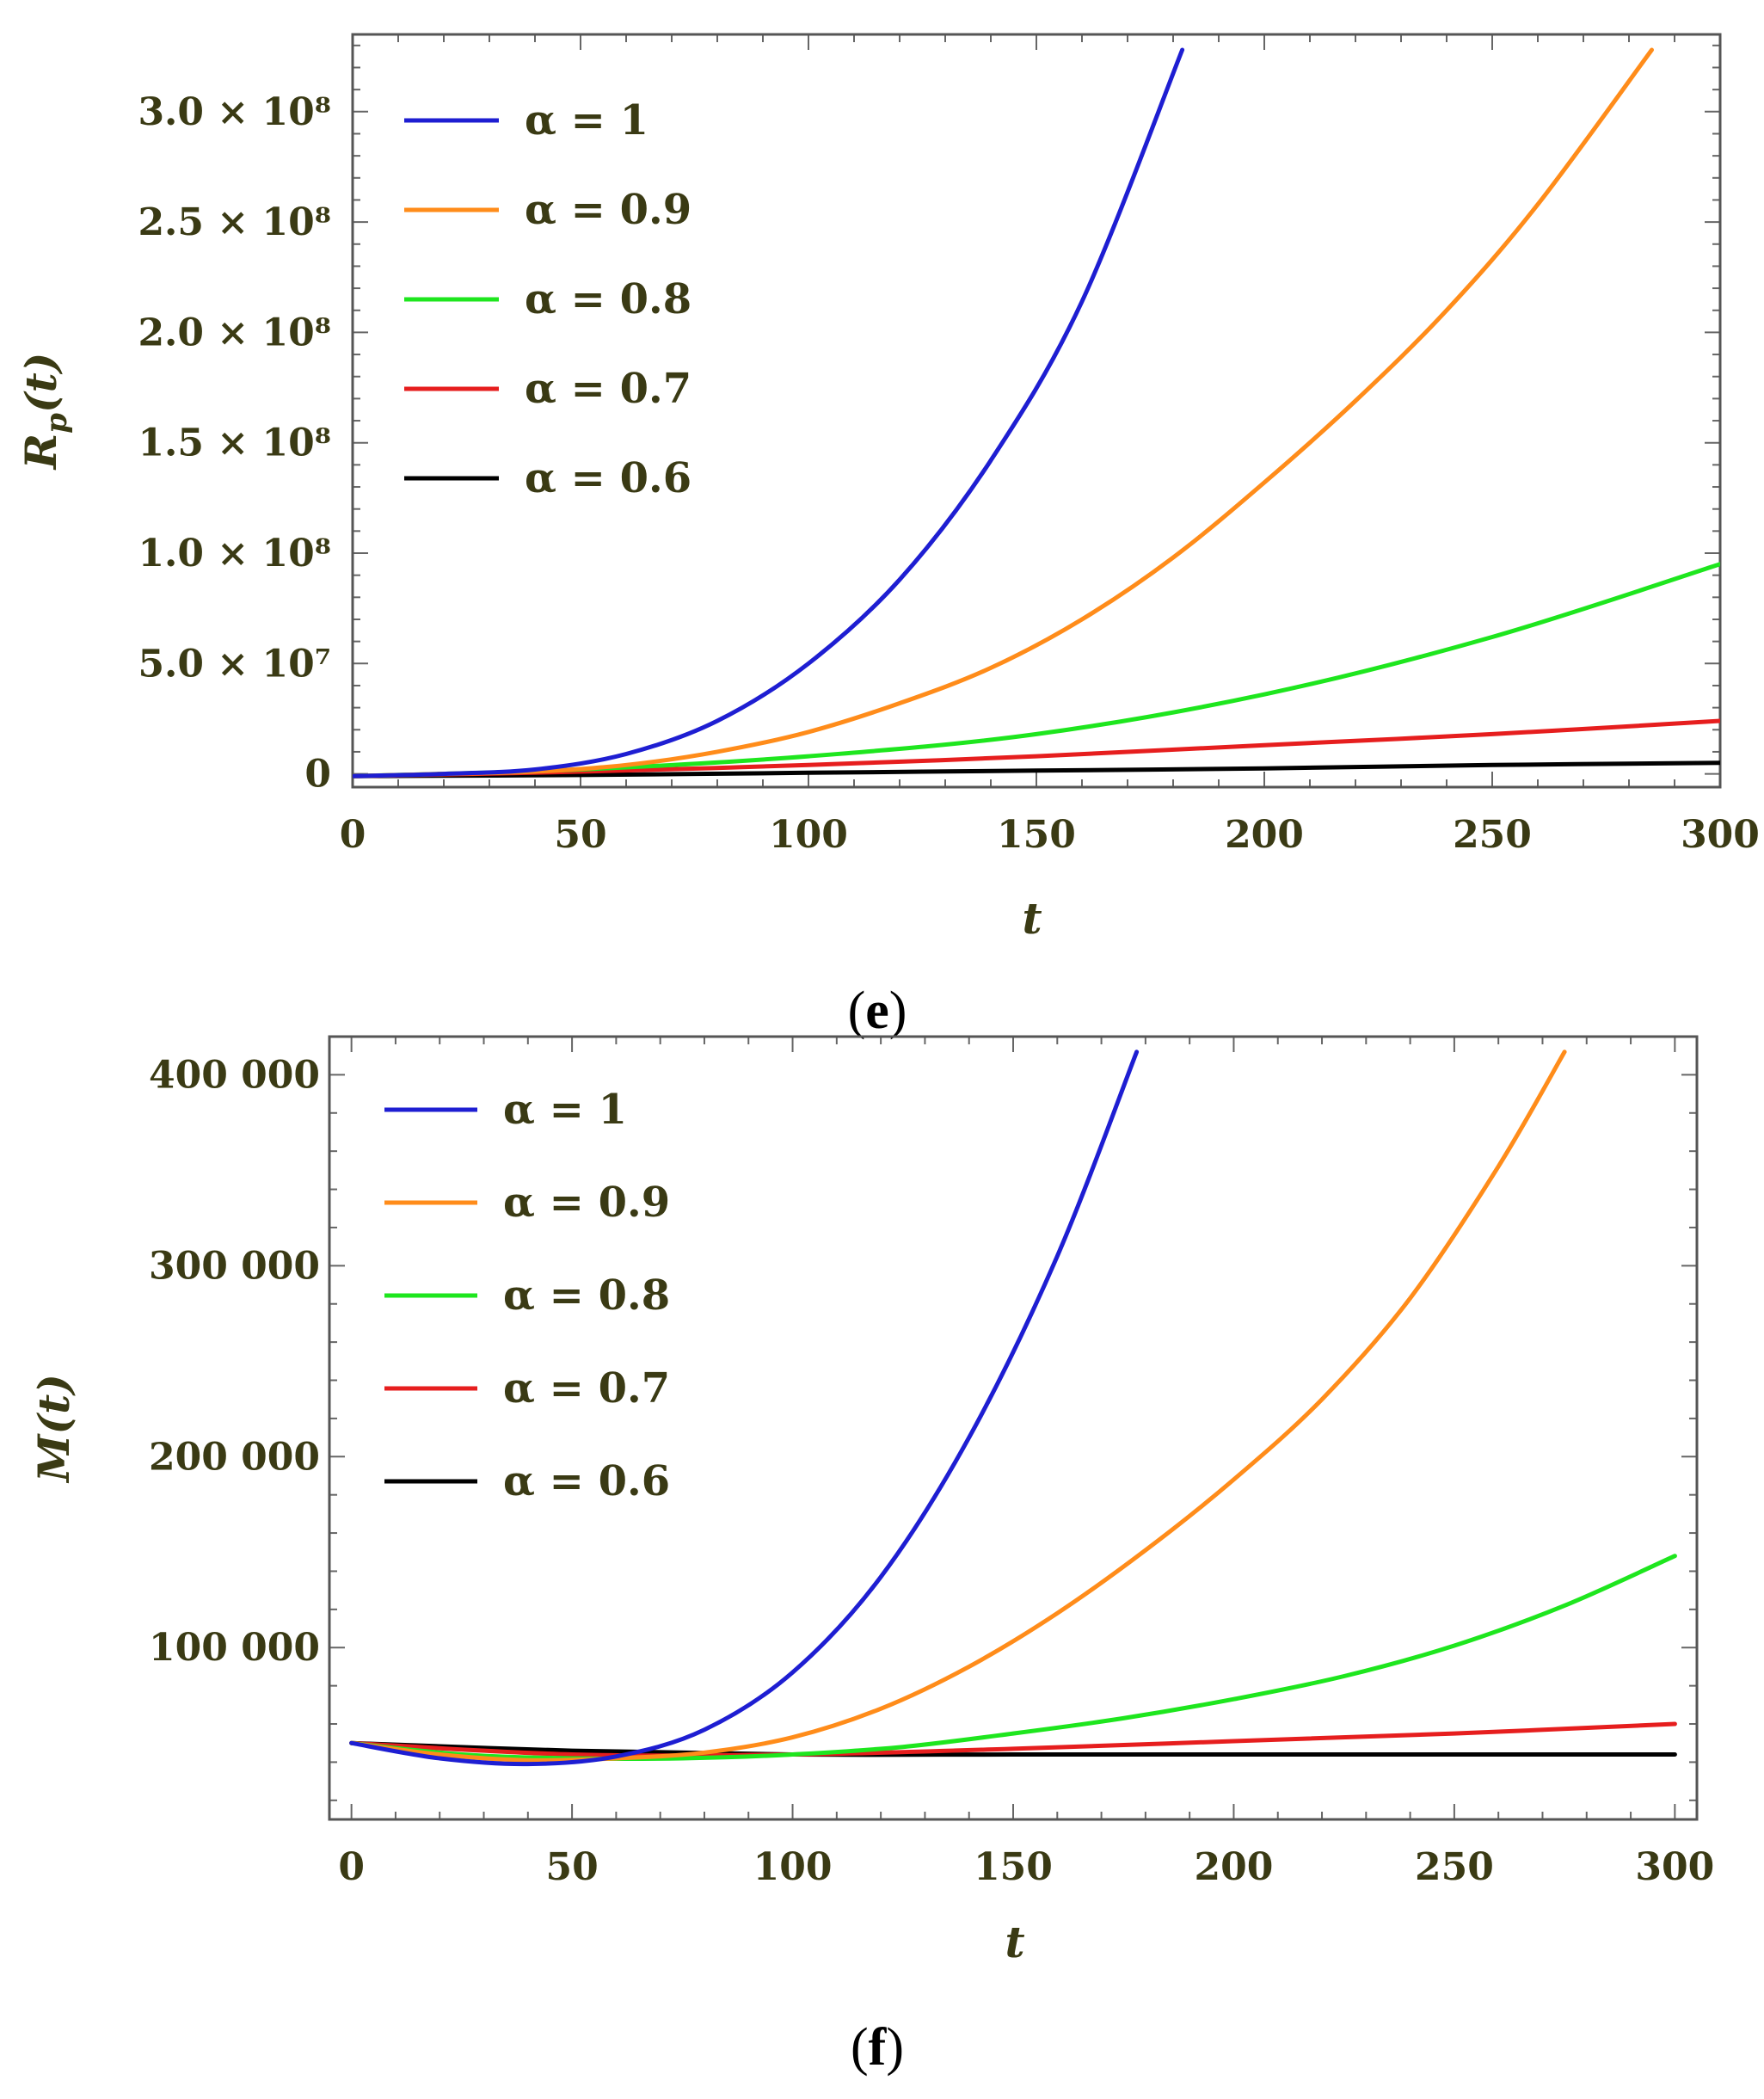  I want to click on panel-caption: (f), so click(878, 2047).